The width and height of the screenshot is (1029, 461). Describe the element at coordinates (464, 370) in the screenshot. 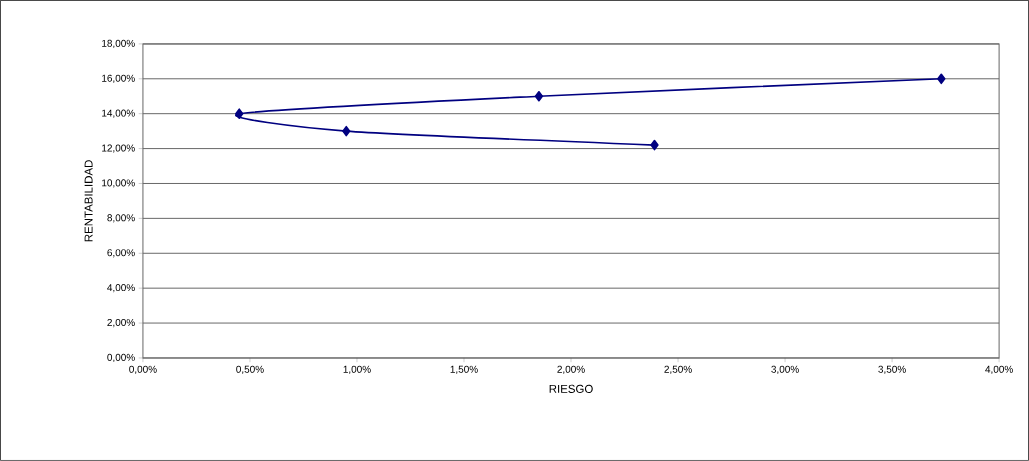

I see `x-tick-label: 1,50%` at that location.